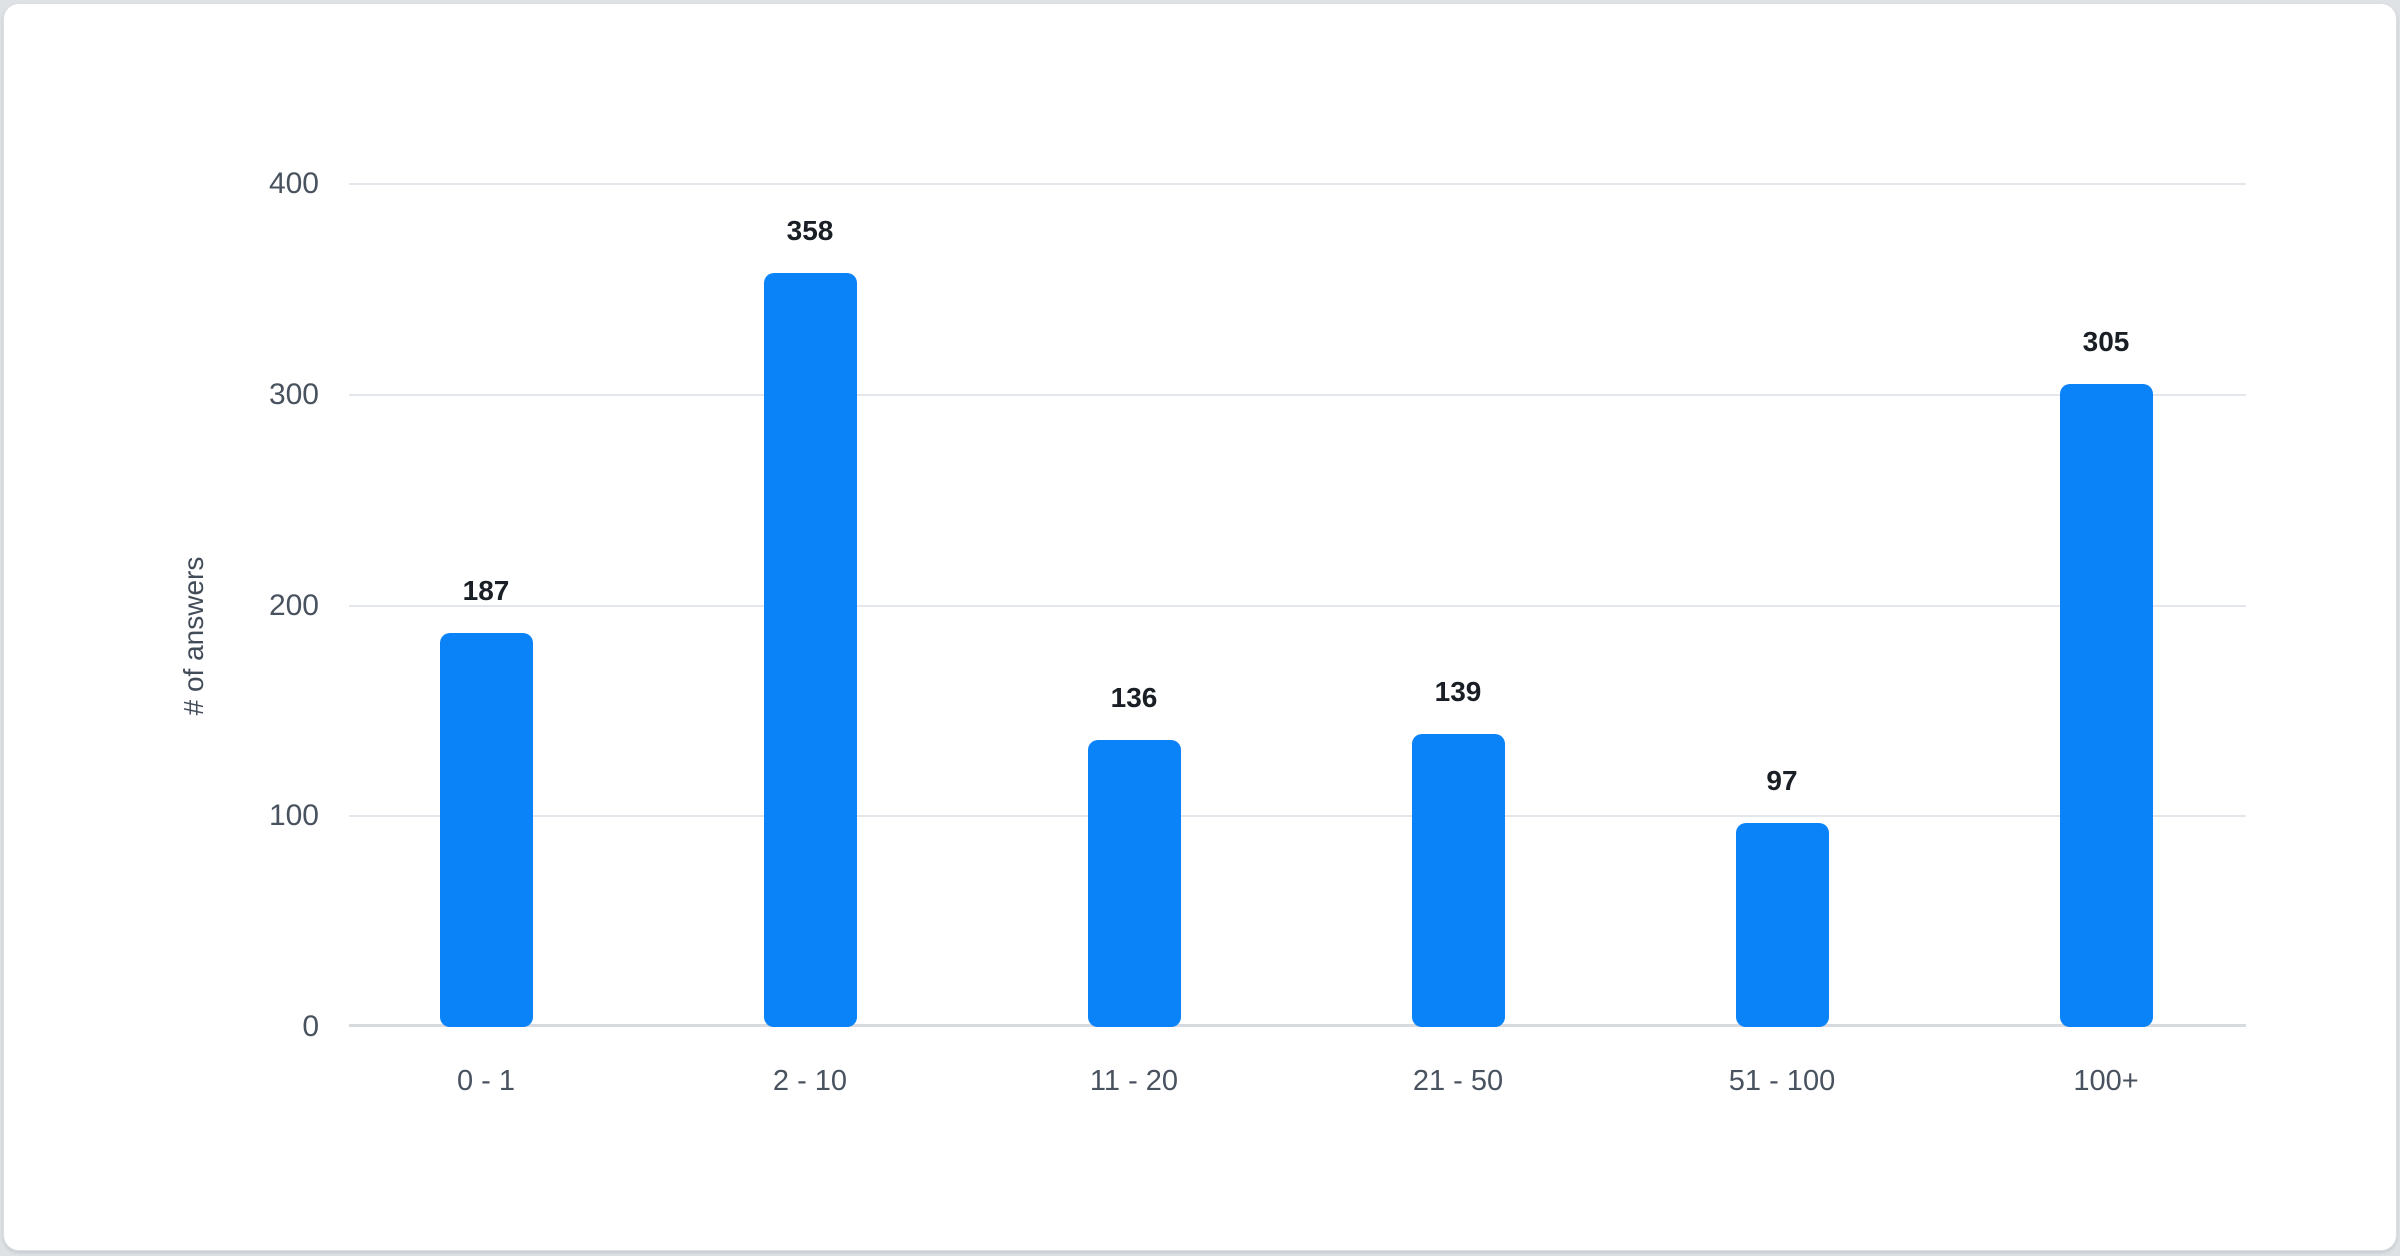 The width and height of the screenshot is (2400, 1256). What do you see at coordinates (1458, 692) in the screenshot?
I see `bar-value-label: 139` at bounding box center [1458, 692].